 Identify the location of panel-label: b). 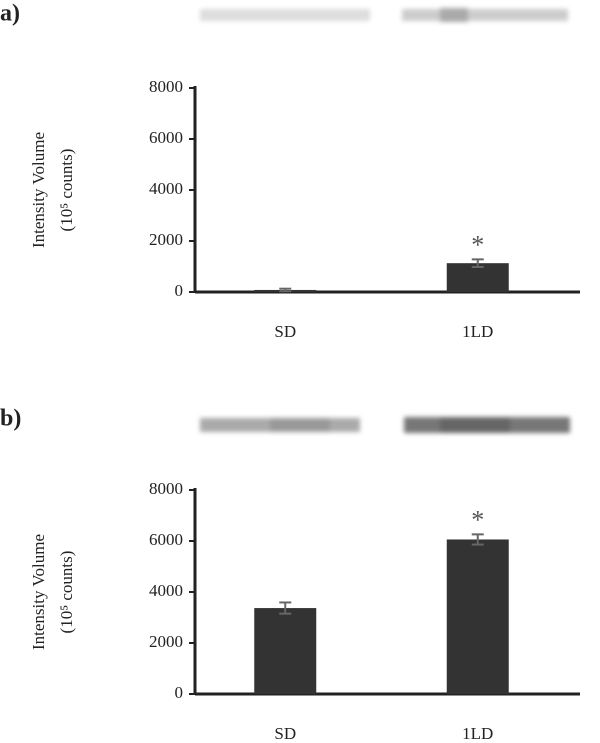
(10, 419).